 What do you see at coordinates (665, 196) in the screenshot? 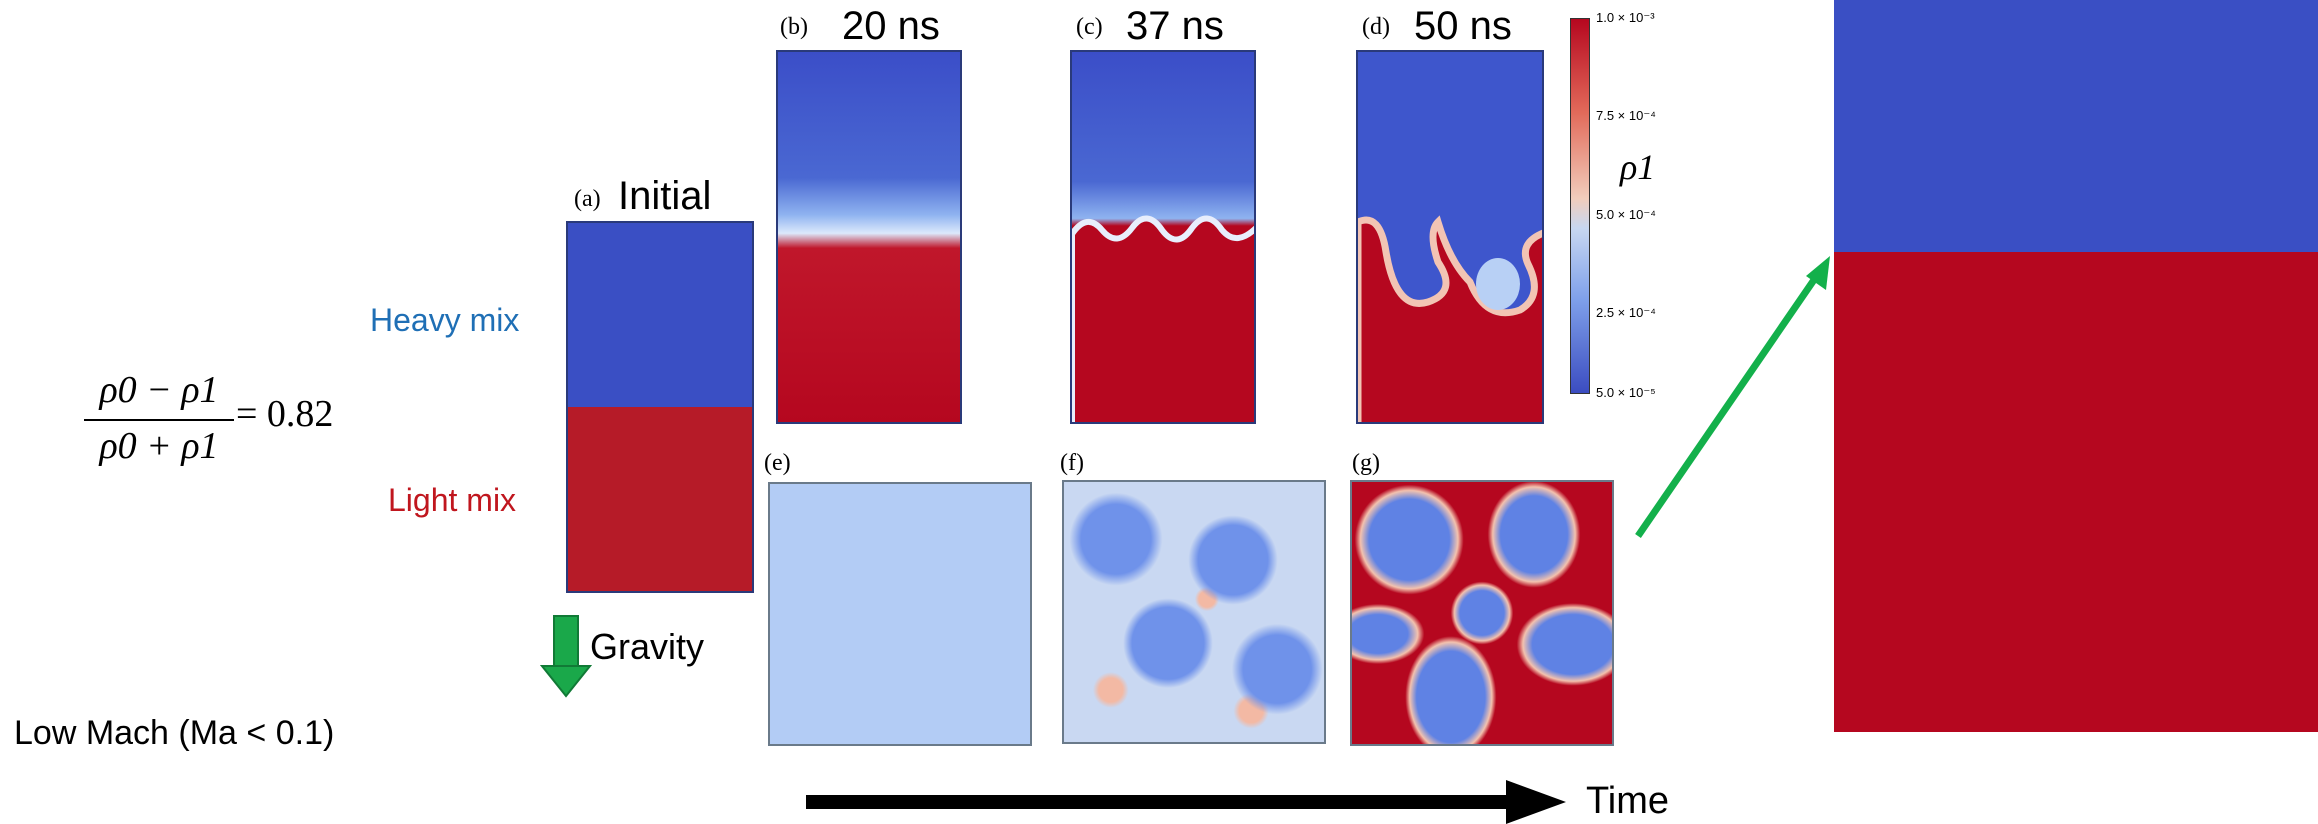
I see `panel-a-title: Initial` at bounding box center [665, 196].